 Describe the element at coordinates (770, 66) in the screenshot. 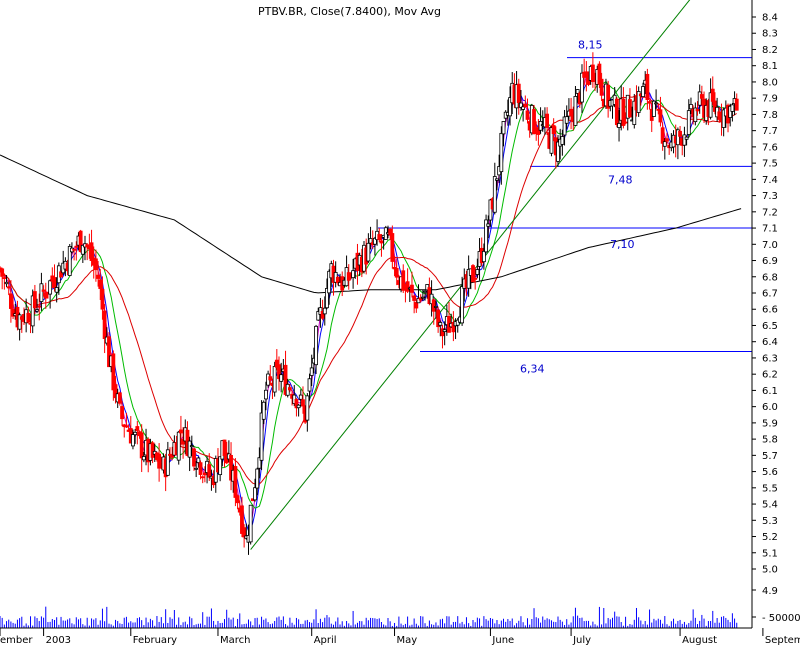

I see `y-tick-label: 8.1` at that location.